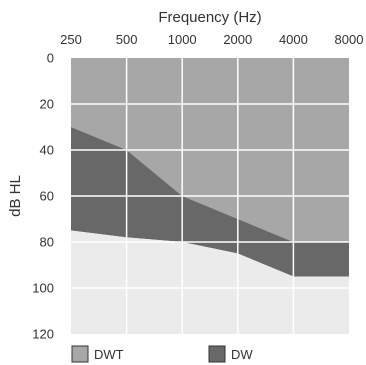 The height and width of the screenshot is (365, 366). What do you see at coordinates (47, 104) in the screenshot?
I see `y-tick-label: 20` at bounding box center [47, 104].